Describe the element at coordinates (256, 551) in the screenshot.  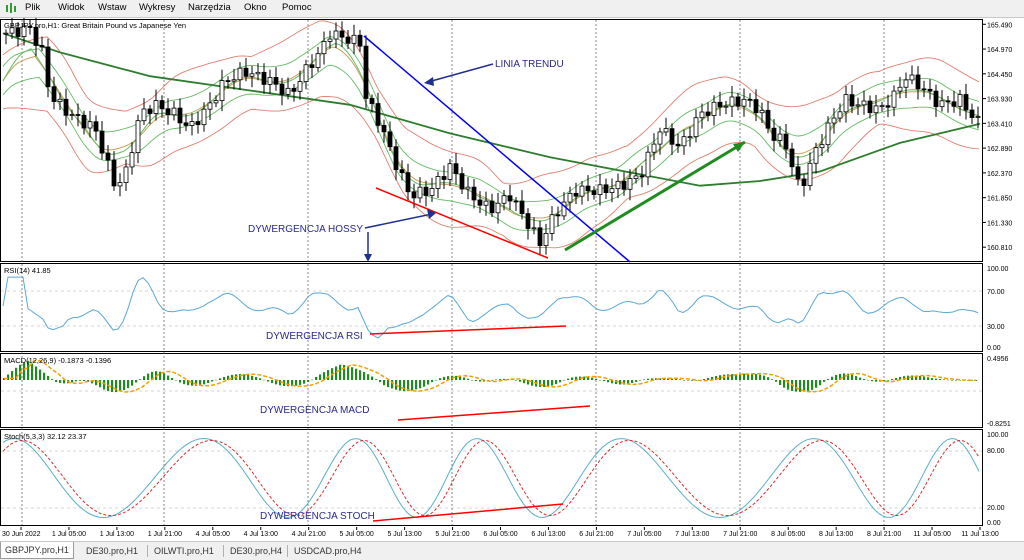
I see `tab-de30-h4: DE30.pro,H4` at that location.